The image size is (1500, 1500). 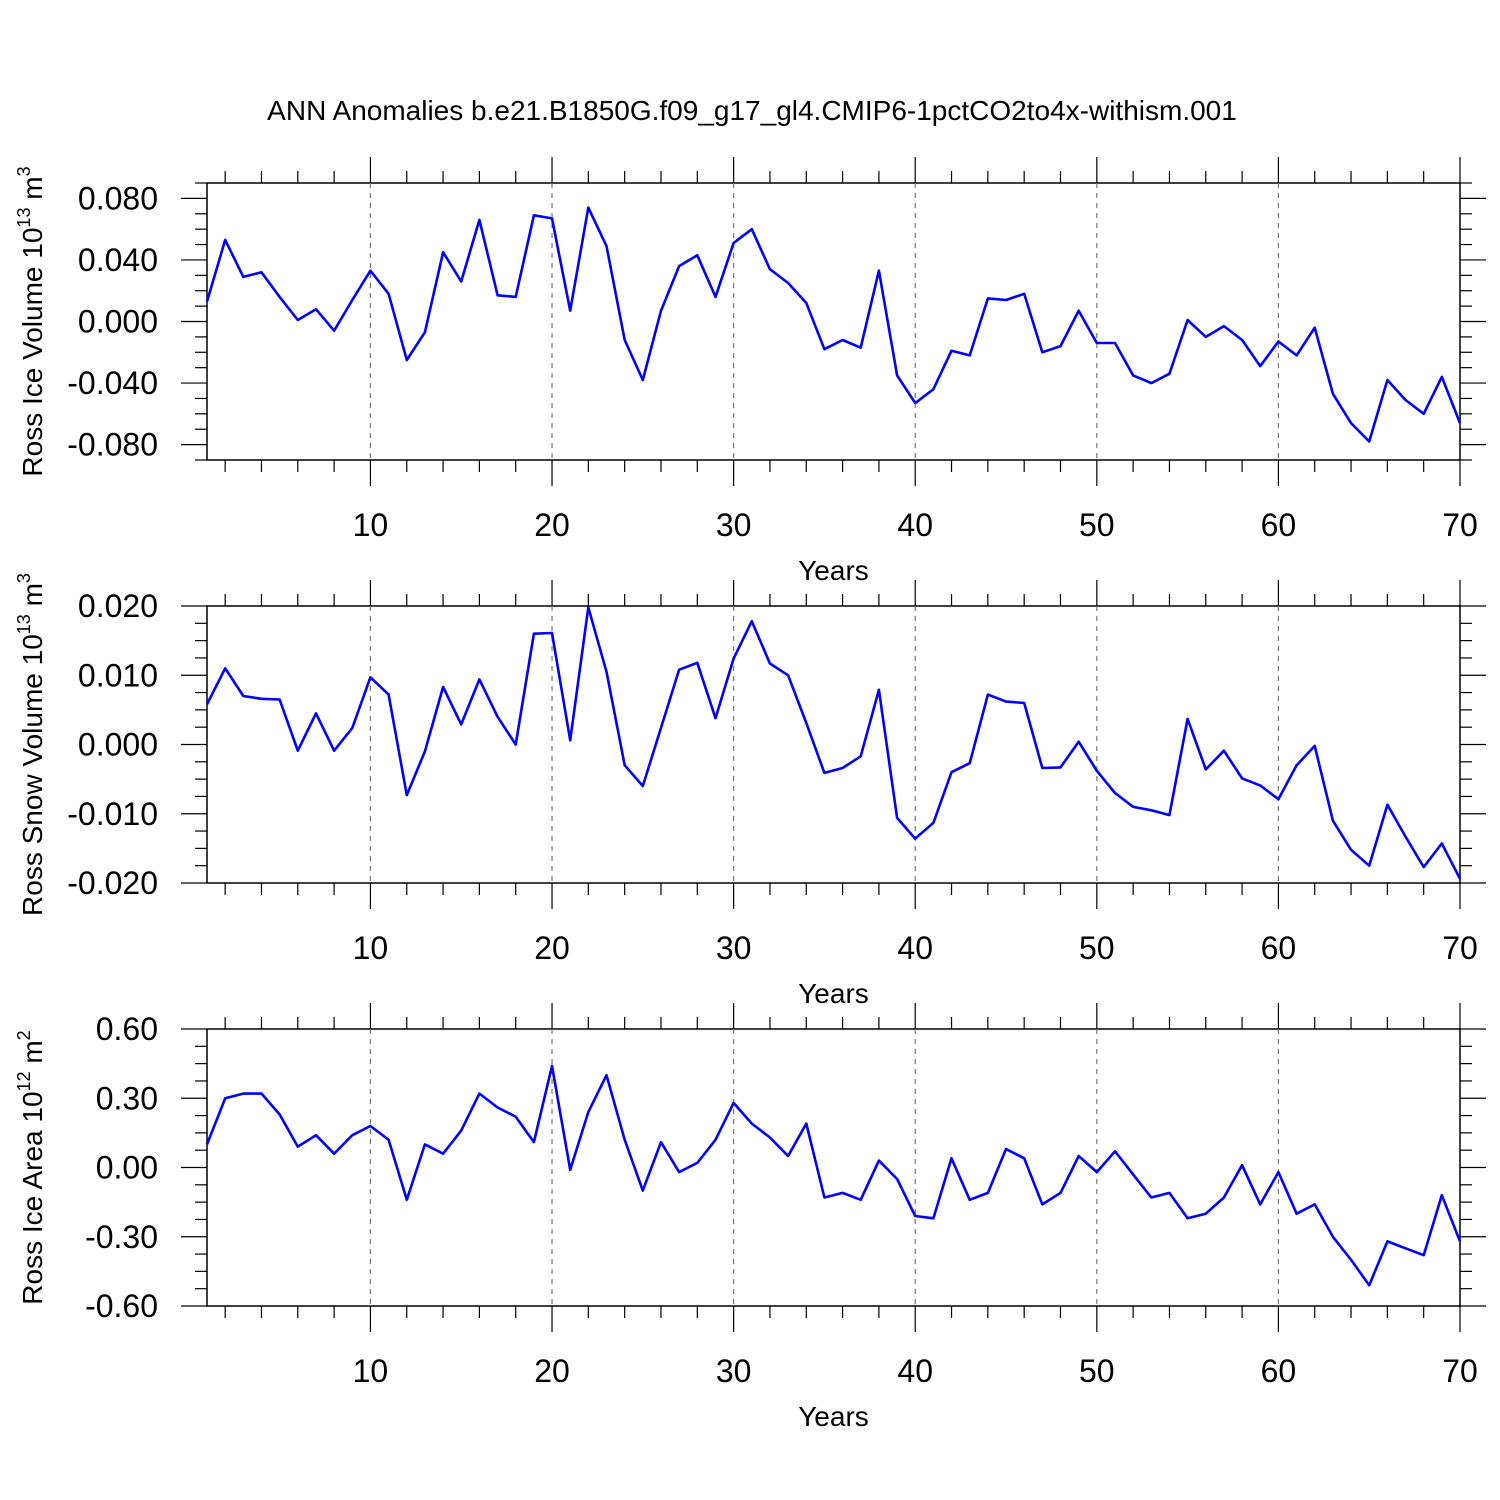 I want to click on y-tick-label: -0.010, so click(x=112, y=814).